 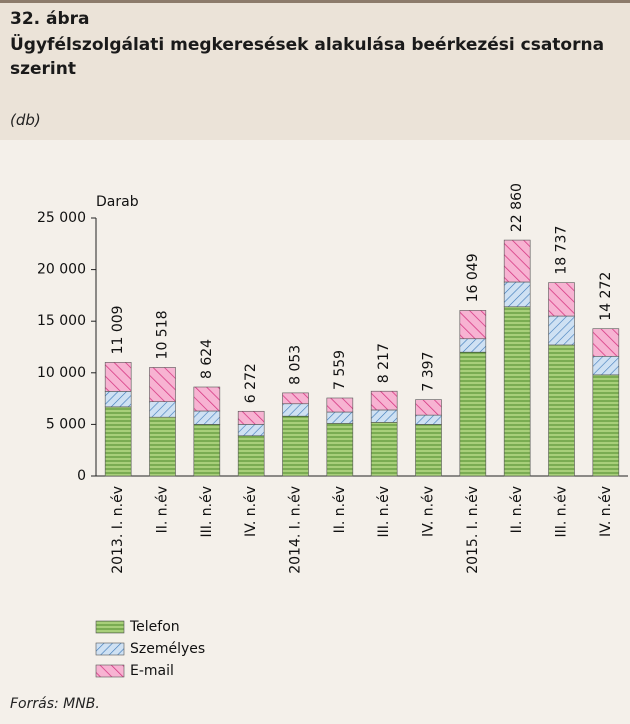 What do you see at coordinates (25, 120) in the screenshot?
I see `subtitle: (db)` at bounding box center [25, 120].